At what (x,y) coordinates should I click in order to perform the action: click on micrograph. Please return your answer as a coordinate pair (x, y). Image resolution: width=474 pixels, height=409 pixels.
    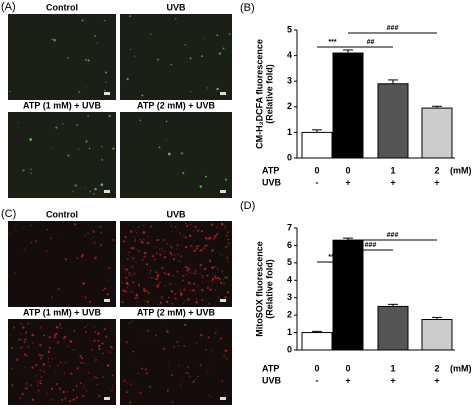
    Looking at the image, I should click on (176, 155).